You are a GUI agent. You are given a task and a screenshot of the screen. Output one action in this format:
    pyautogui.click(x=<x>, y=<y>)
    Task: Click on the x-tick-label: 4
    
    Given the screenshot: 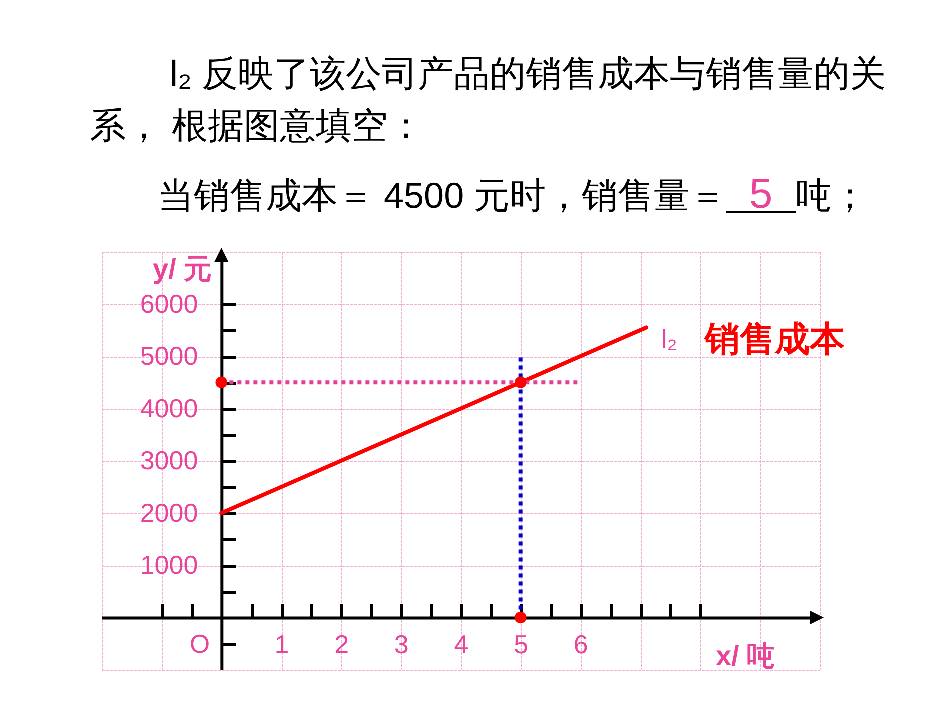 What is the action you would take?
    pyautogui.click(x=461, y=644)
    